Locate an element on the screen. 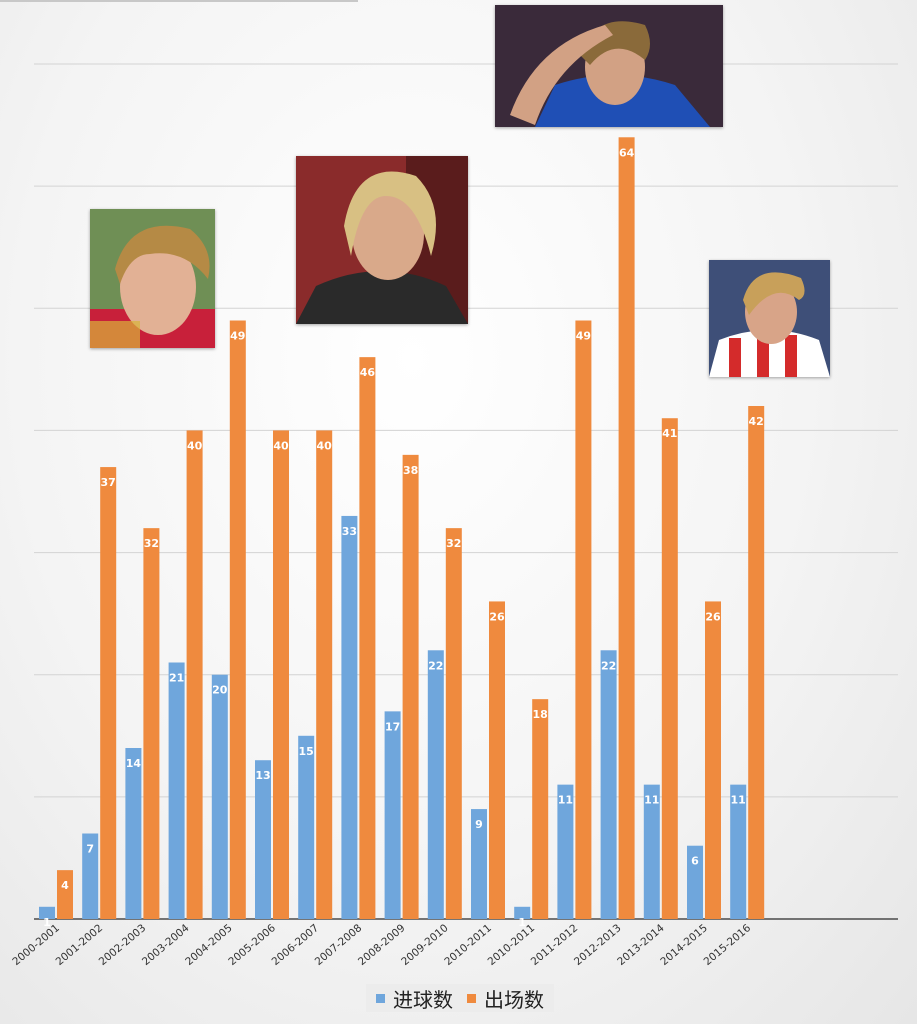 This screenshot has height=1024, width=917. data-label-goals: 15 is located at coordinates (306, 751).